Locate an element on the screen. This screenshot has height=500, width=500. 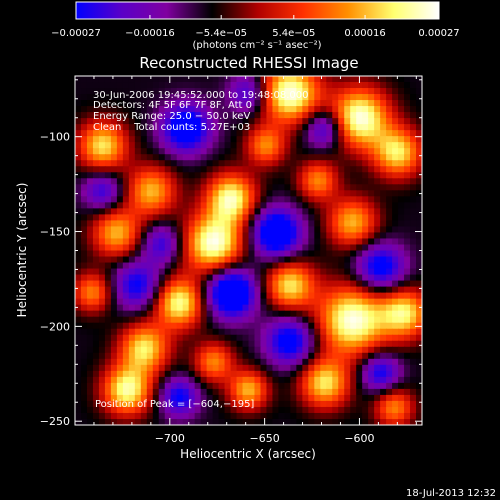
colorbar-tick-label: 0.00027 is located at coordinates (438, 33).